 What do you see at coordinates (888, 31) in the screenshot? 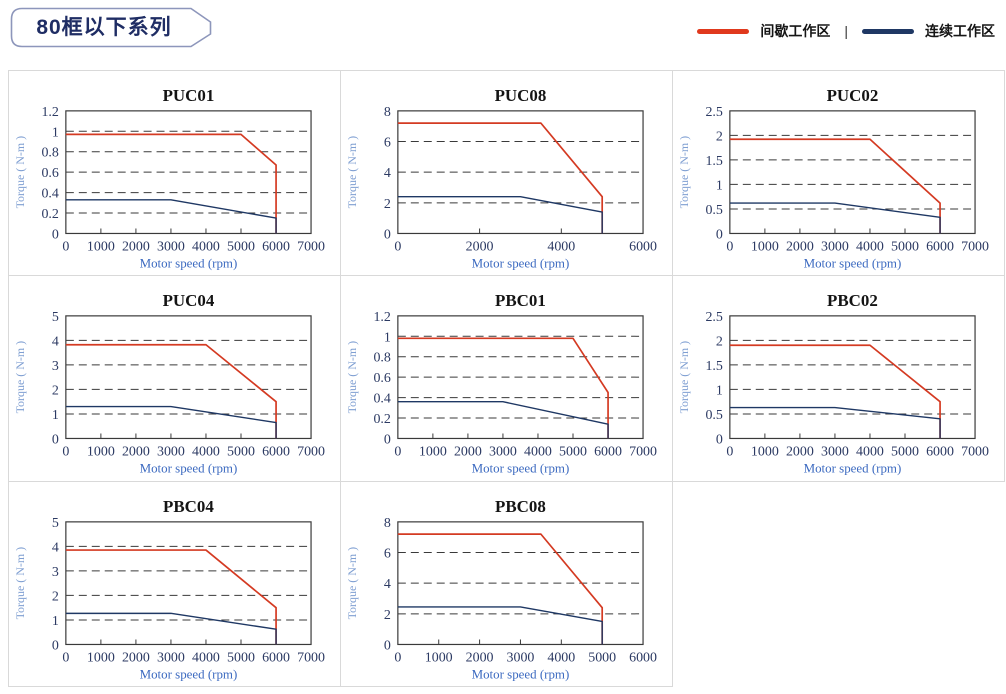
I see `continuous-line-swatch` at bounding box center [888, 31].